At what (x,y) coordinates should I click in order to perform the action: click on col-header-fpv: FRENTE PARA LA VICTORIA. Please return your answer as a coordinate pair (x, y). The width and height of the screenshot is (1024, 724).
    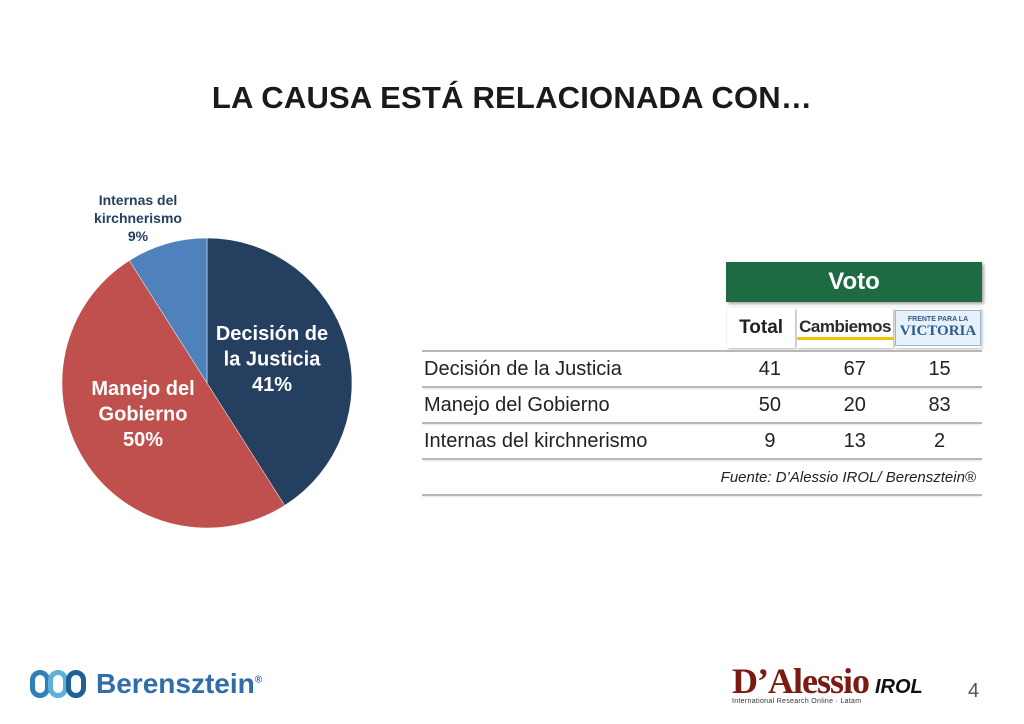
    Looking at the image, I should click on (938, 328).